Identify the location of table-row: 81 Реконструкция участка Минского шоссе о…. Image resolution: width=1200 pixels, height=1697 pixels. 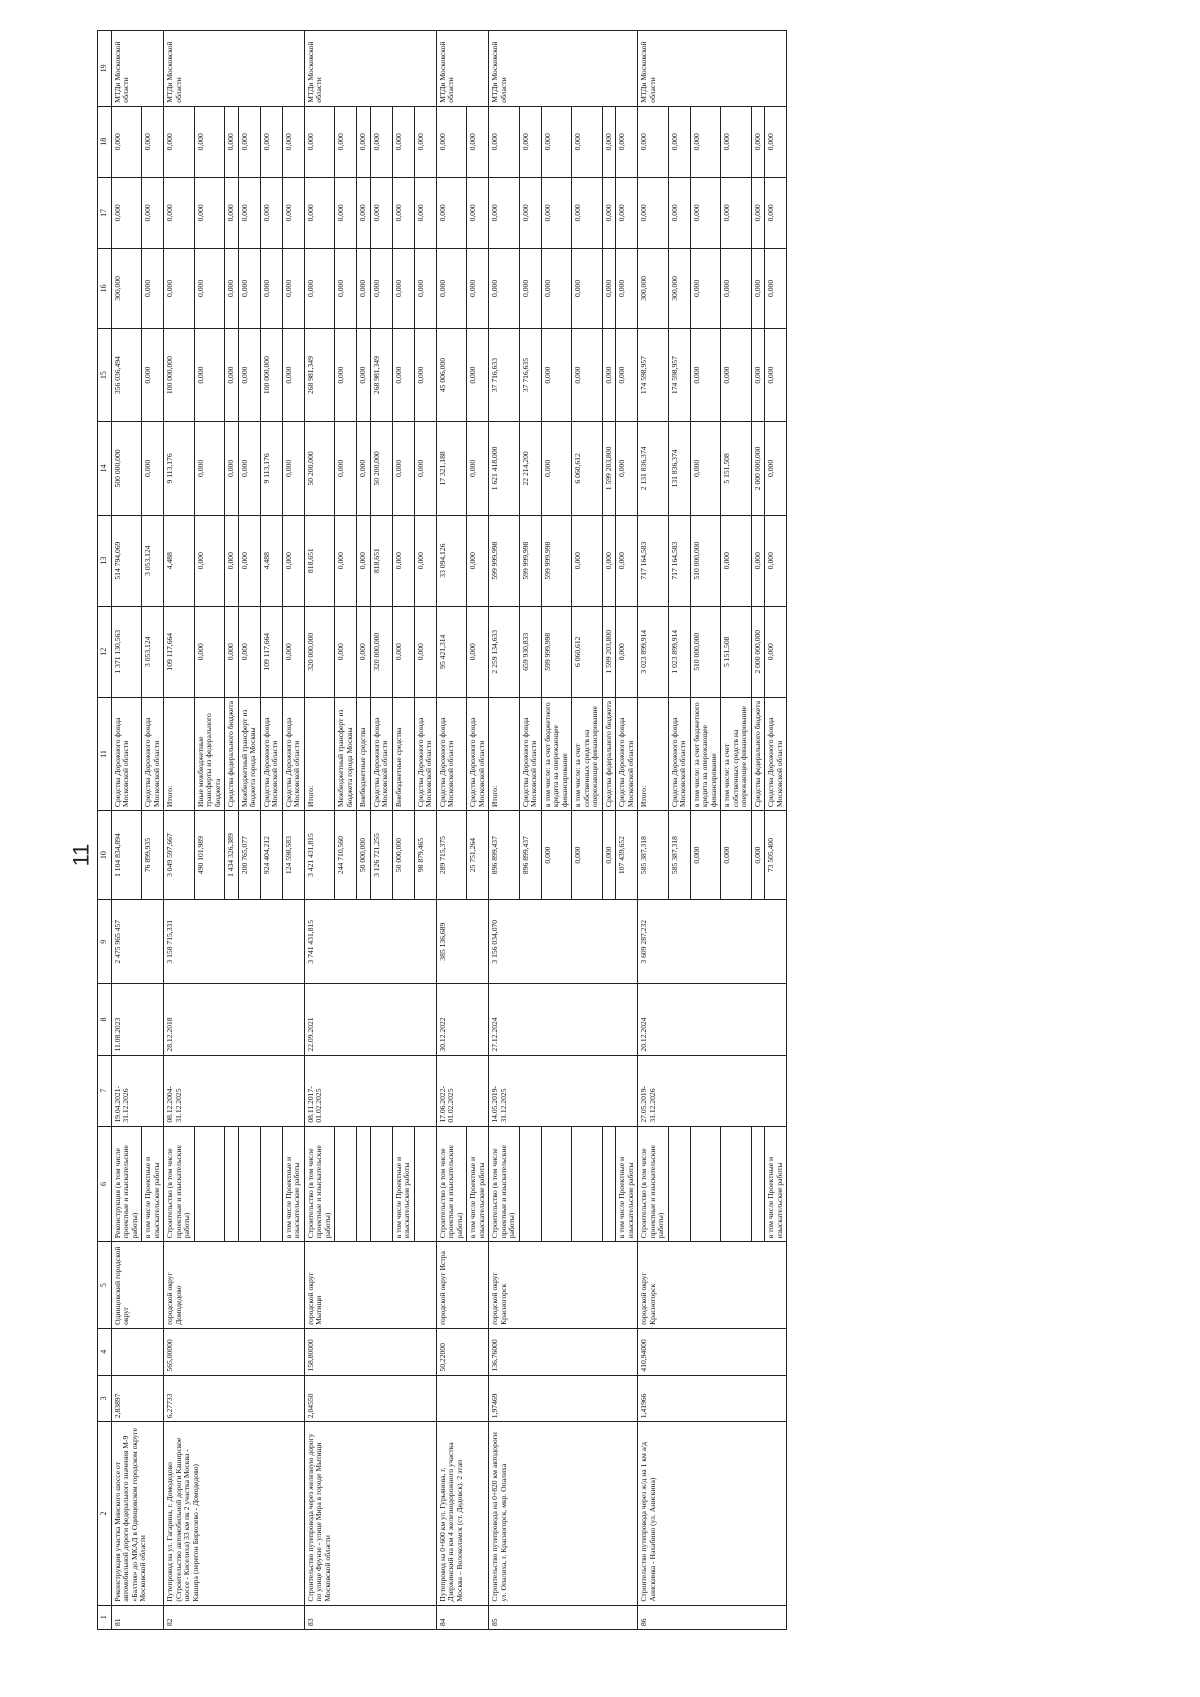
(137, 830).